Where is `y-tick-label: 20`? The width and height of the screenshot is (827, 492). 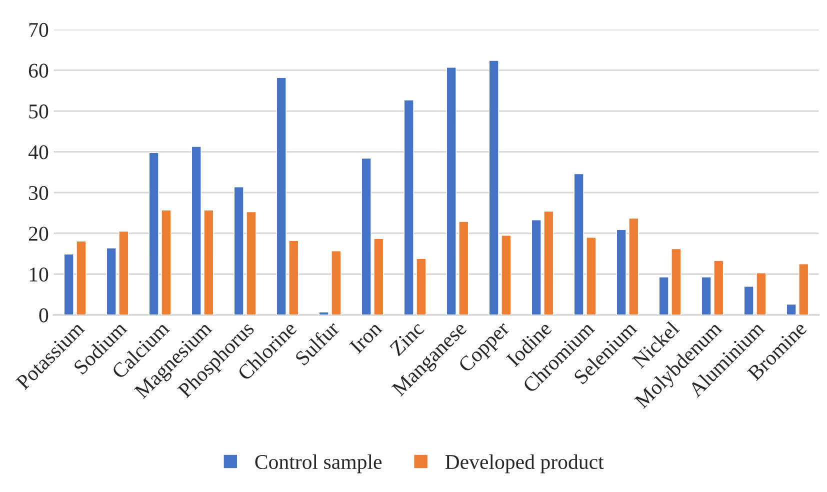
y-tick-label: 20 is located at coordinates (38, 233).